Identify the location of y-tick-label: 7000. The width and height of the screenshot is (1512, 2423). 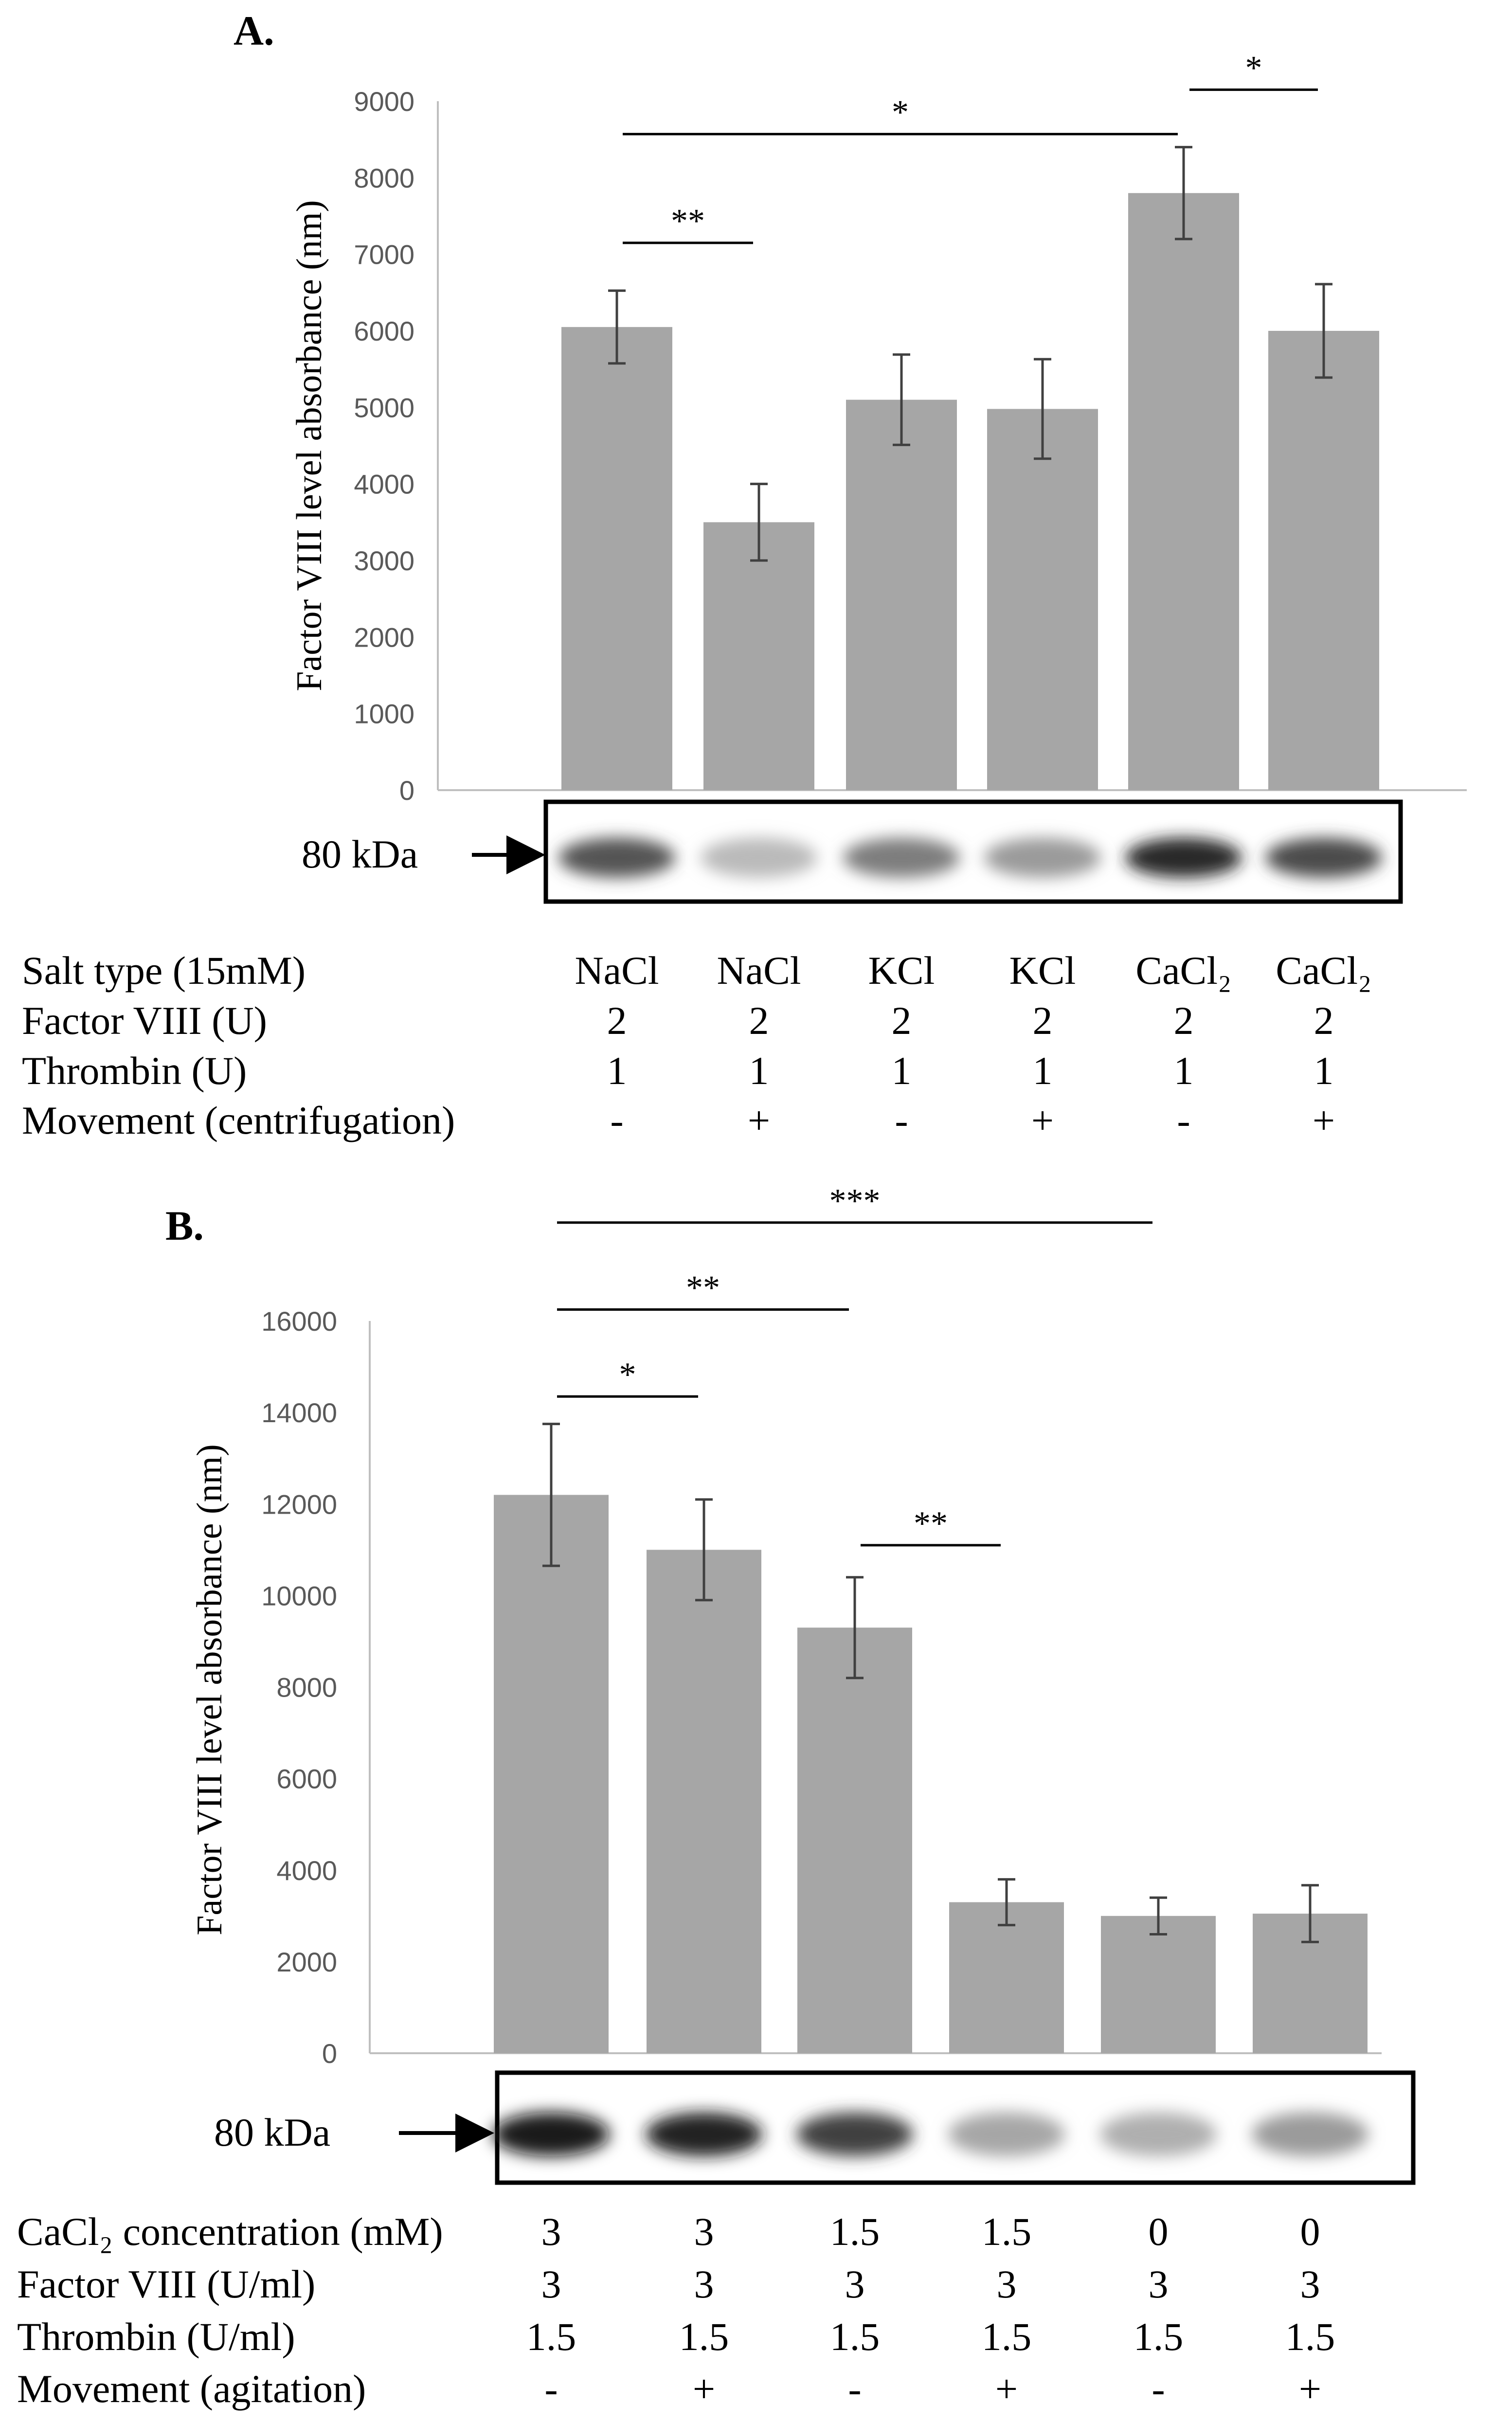
(384, 255).